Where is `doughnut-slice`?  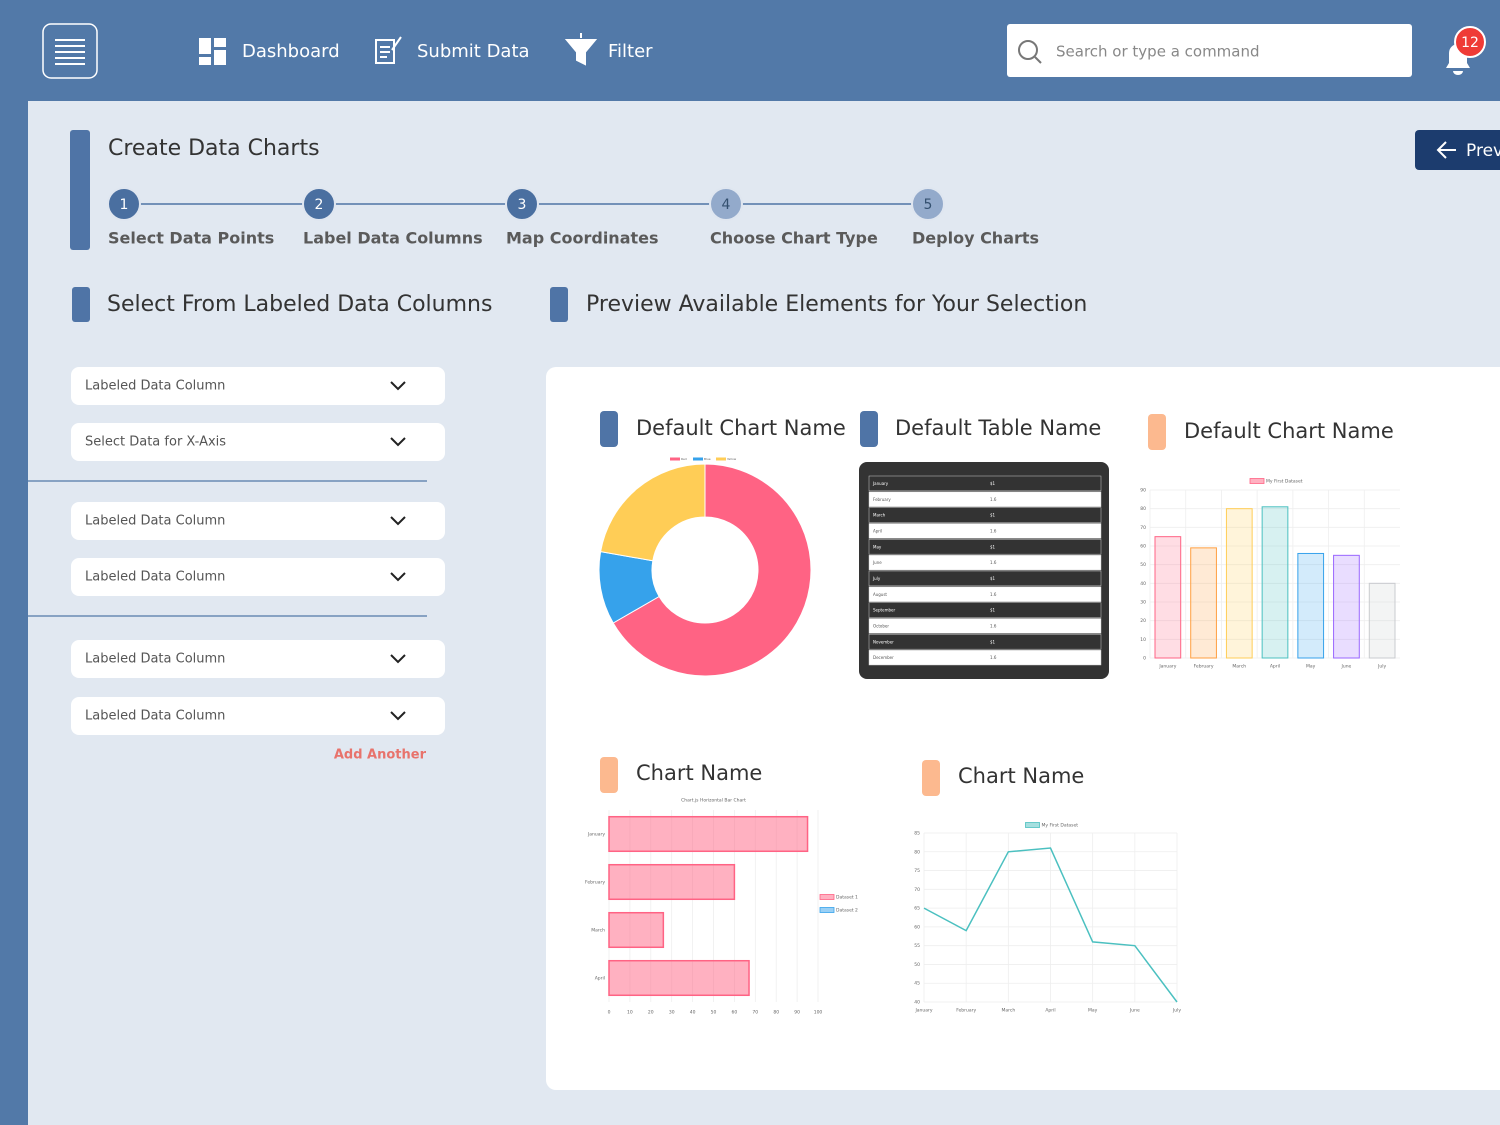
doughnut-slice is located at coordinates (653, 512).